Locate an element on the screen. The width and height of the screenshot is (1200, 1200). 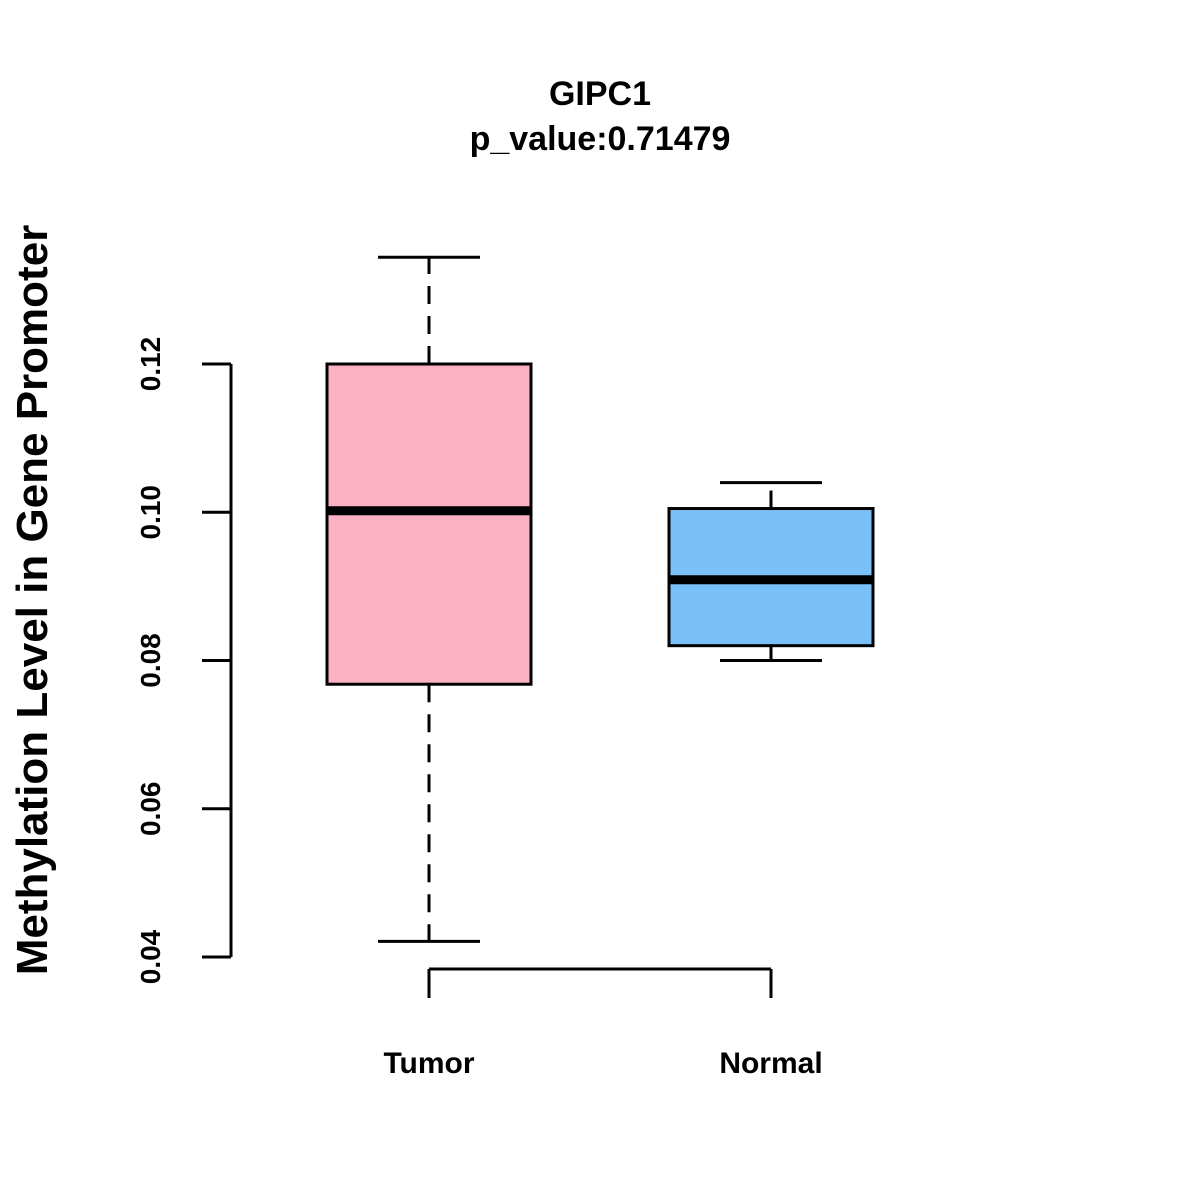
y-axis-label: Methylation Level in Gene Promoter is located at coordinates (32, 600).